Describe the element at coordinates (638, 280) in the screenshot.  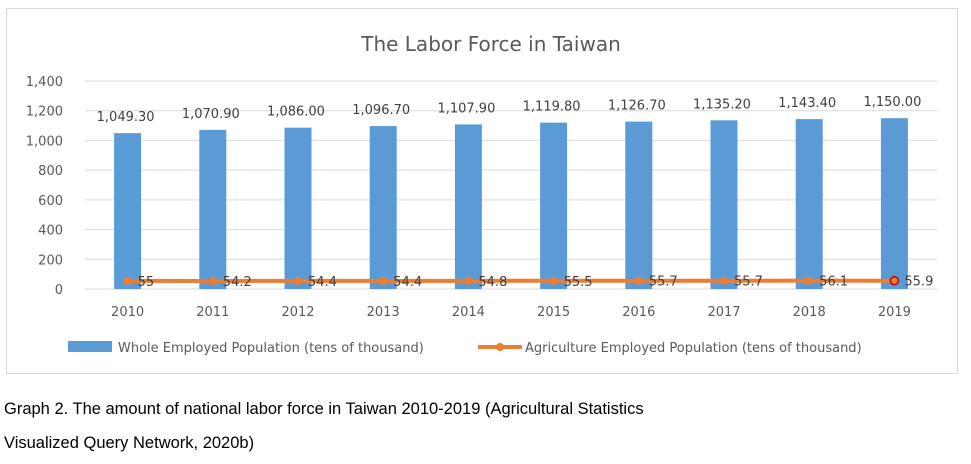
I see `line-point-2016` at that location.